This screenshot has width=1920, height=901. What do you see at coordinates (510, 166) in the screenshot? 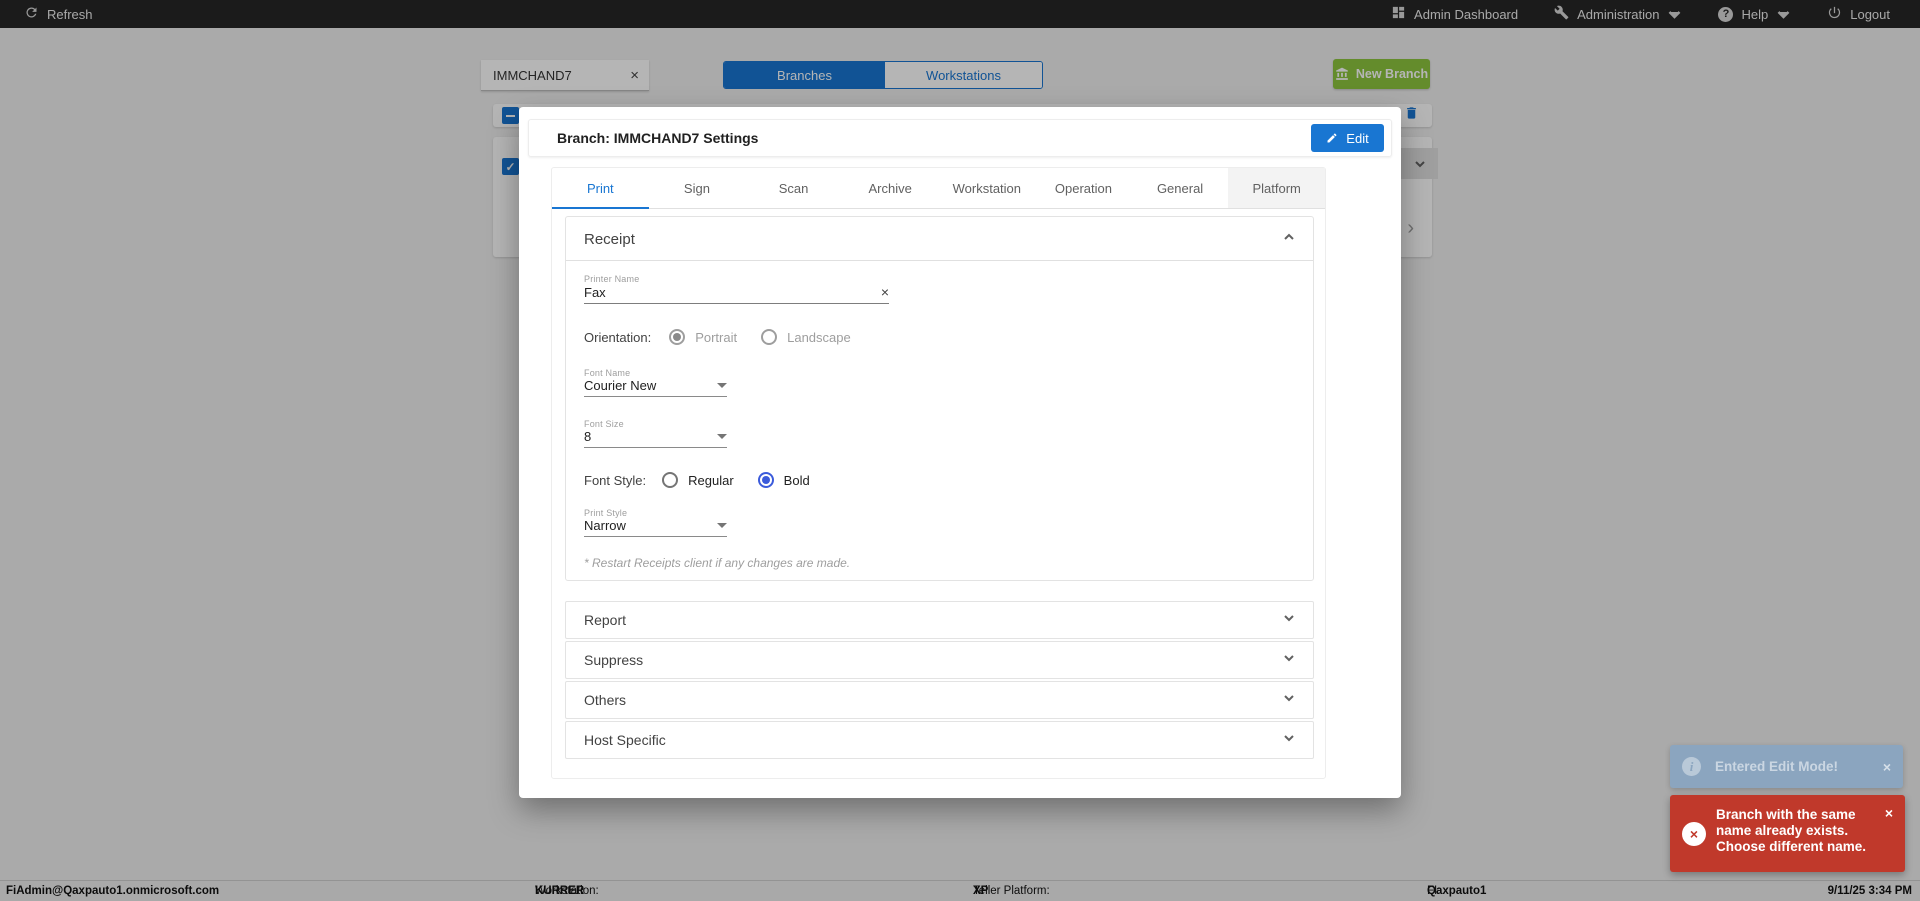
I see `row-checkbox` at bounding box center [510, 166].